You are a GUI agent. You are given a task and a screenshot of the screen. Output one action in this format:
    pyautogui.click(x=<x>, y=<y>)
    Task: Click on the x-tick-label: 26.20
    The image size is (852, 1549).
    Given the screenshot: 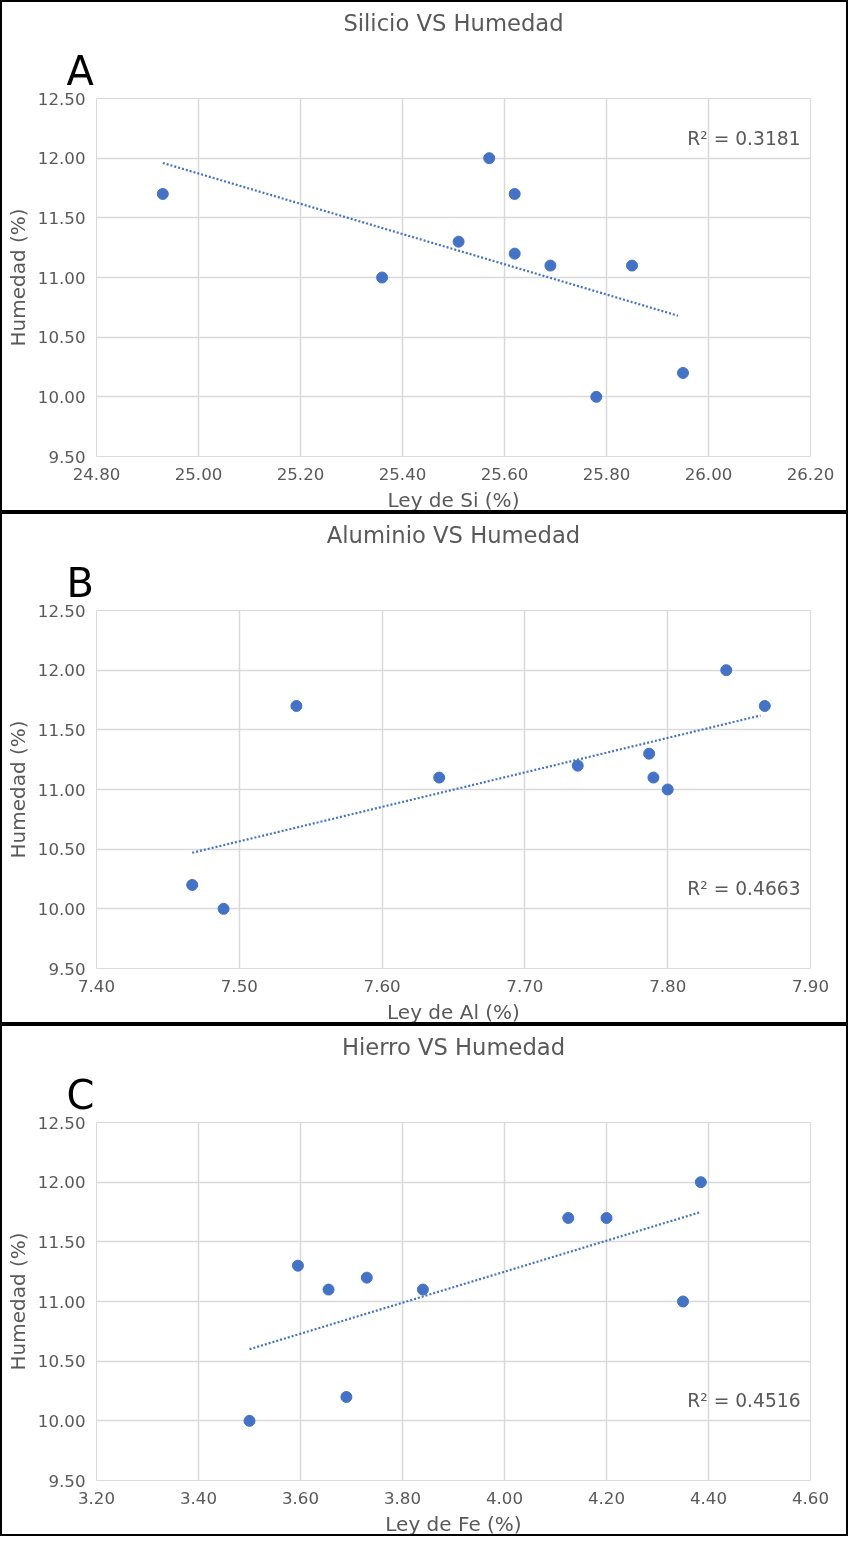 What is the action you would take?
    pyautogui.click(x=810, y=474)
    